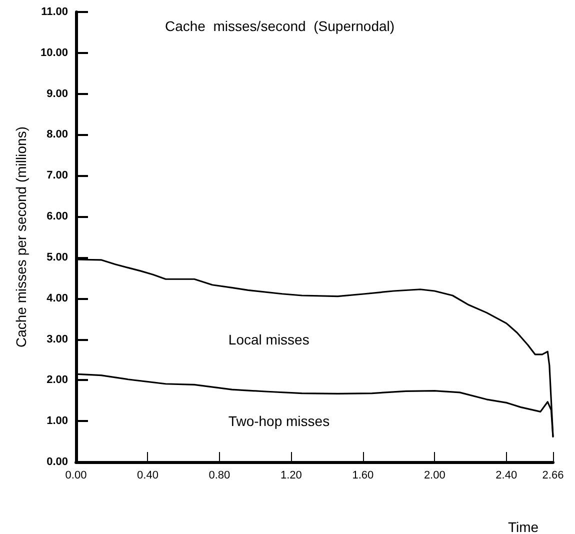 This screenshot has height=534, width=575. What do you see at coordinates (57, 216) in the screenshot?
I see `y-tick-label: 6.00` at bounding box center [57, 216].